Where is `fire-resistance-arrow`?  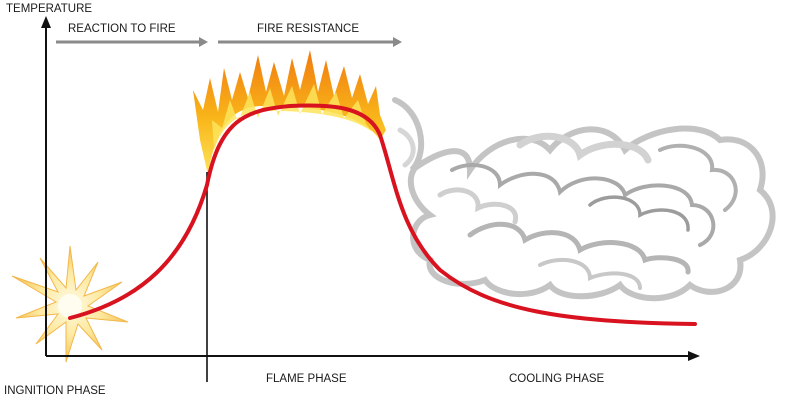 fire-resistance-arrow is located at coordinates (310, 42).